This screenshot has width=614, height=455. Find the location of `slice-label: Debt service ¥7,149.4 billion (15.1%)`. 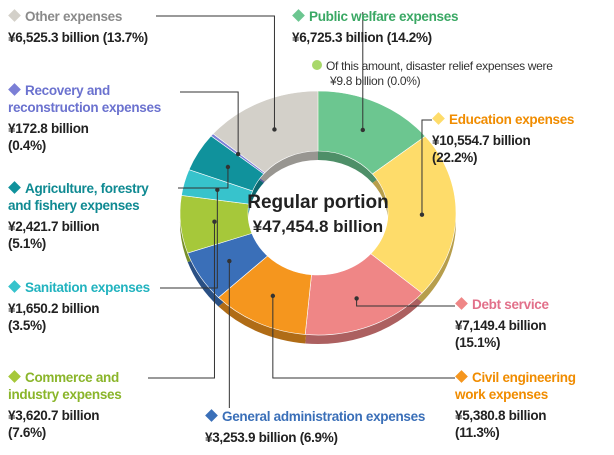

slice-label: Debt service ¥7,149.4 billion (15.1%) is located at coordinates (502, 323).